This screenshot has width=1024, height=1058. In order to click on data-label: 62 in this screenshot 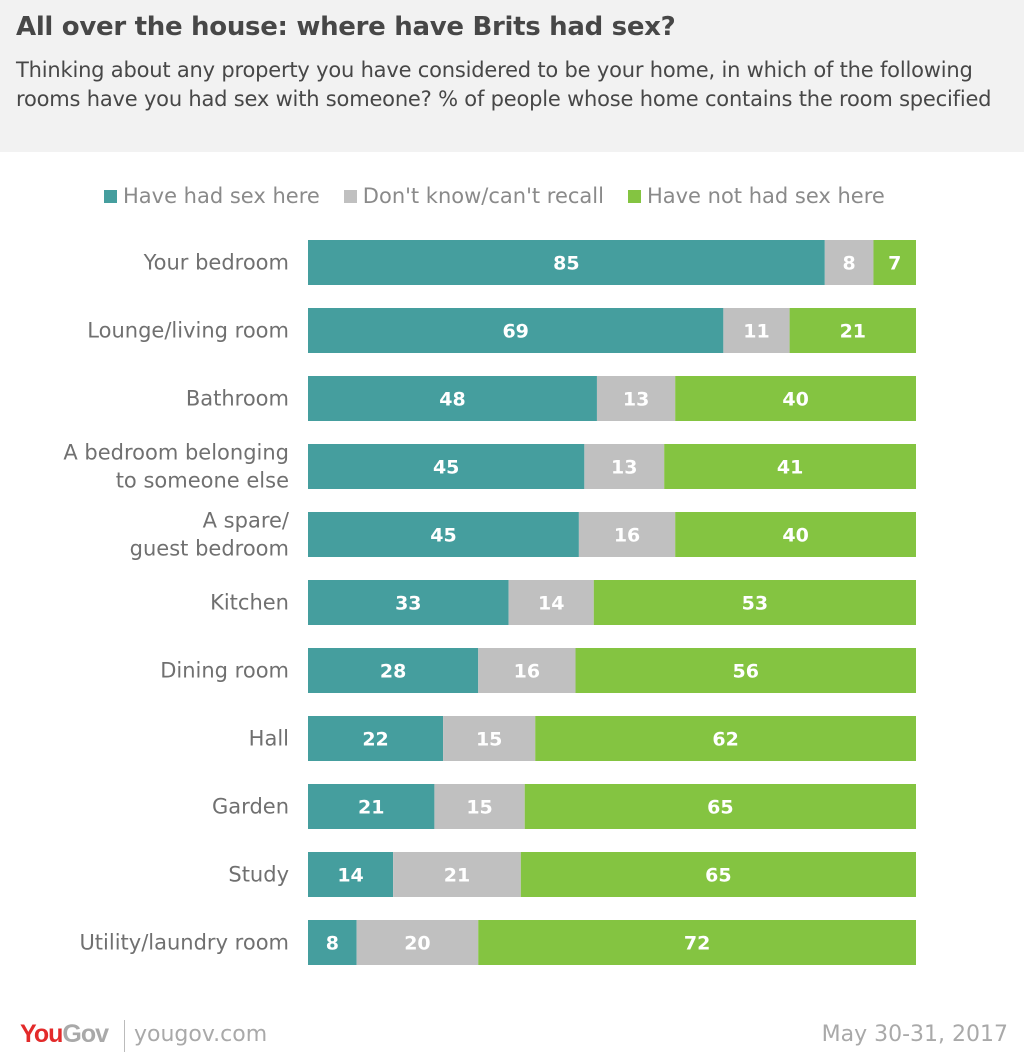, I will do `click(725, 740)`.